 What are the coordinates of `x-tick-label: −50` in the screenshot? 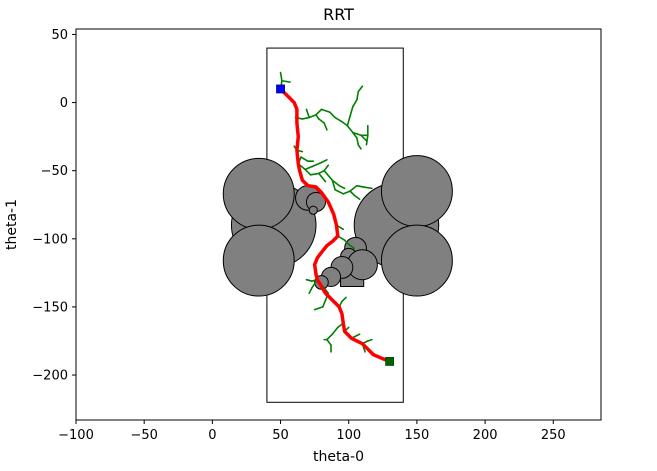 It's located at (143, 435).